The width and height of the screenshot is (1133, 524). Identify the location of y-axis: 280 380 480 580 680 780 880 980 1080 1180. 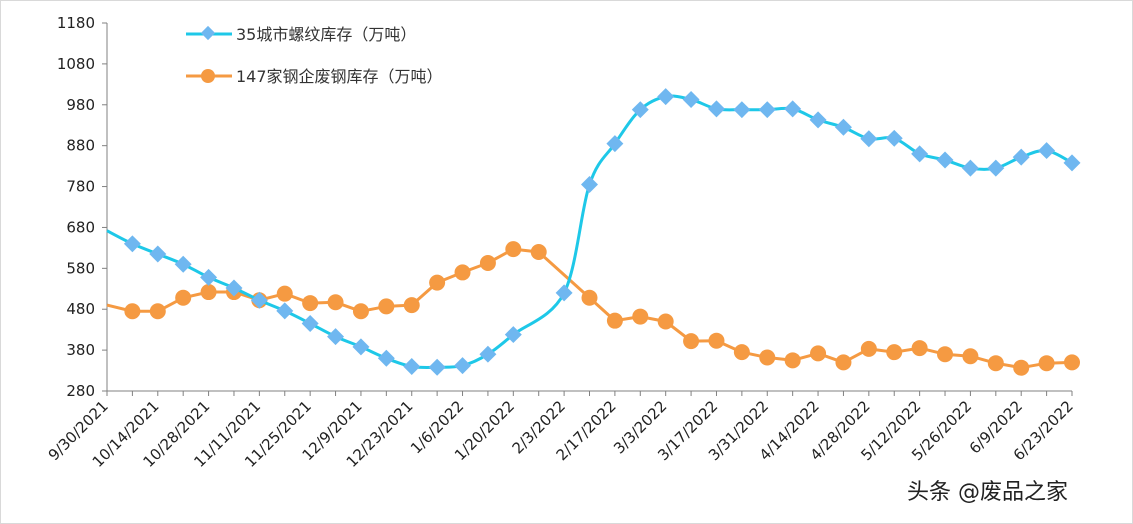
(82, 207).